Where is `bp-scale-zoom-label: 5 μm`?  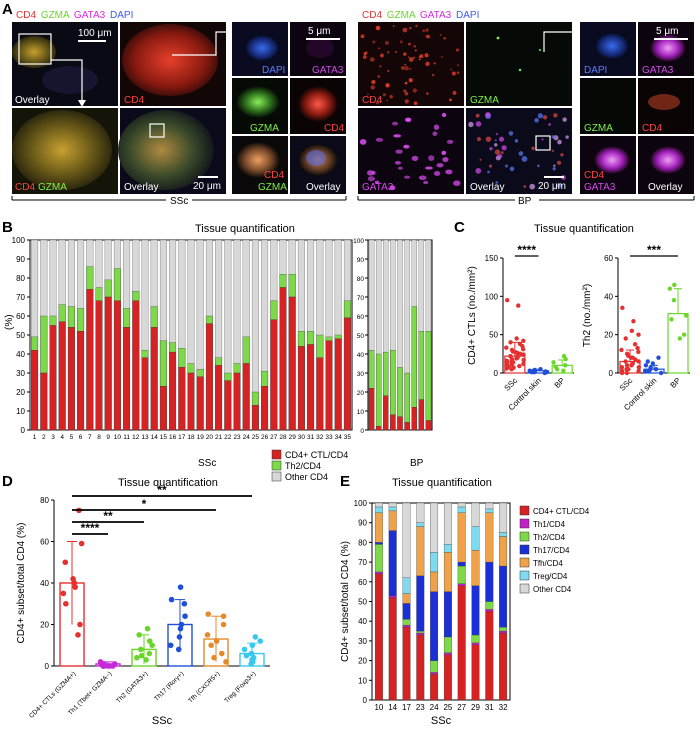
bp-scale-zoom-label: 5 μm is located at coordinates (667, 31).